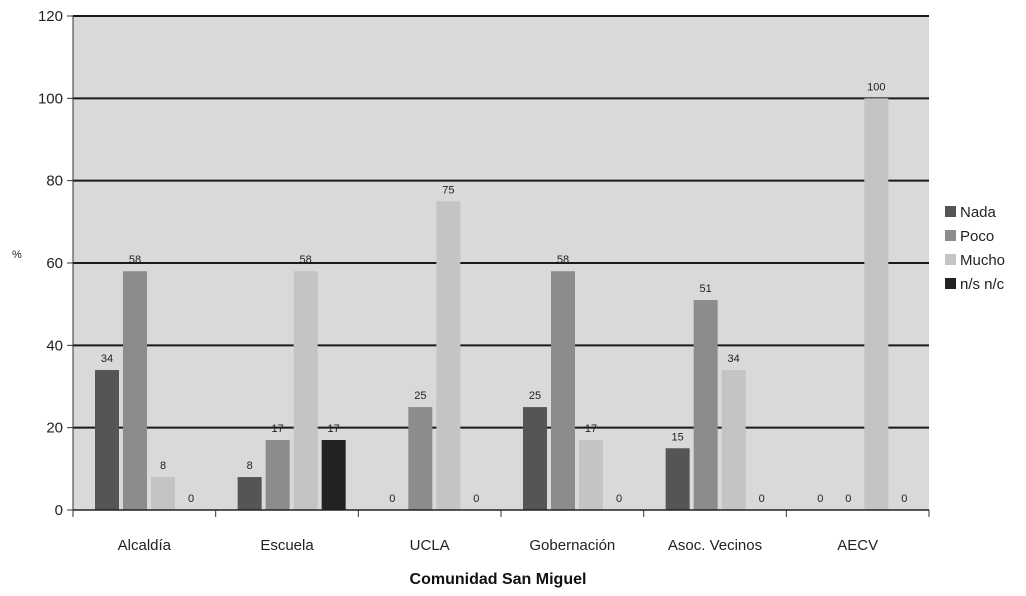 This screenshot has width=1026, height=596. Describe the element at coordinates (498, 579) in the screenshot. I see `x-axis-title: Comunidad San Miguel` at that location.